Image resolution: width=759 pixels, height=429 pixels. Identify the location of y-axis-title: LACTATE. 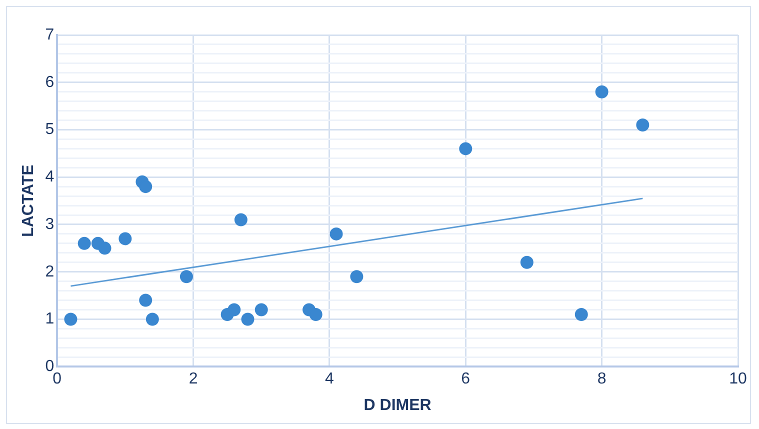
(29, 200).